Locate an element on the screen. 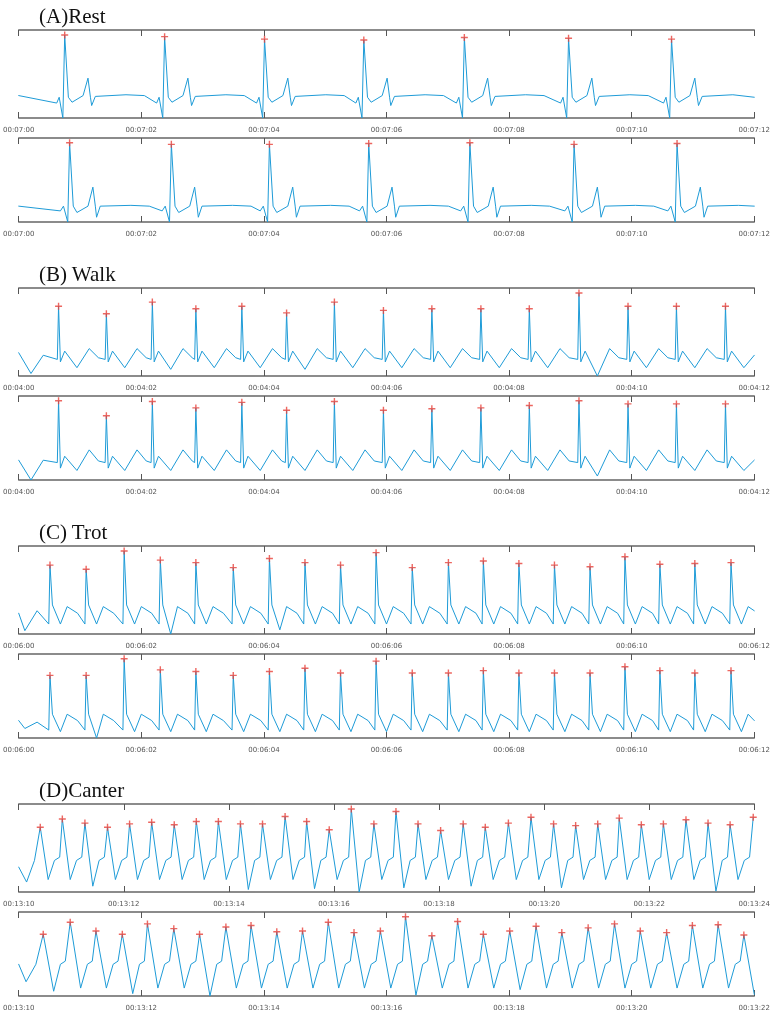  chart-title: (A)Rest is located at coordinates (72, 15).